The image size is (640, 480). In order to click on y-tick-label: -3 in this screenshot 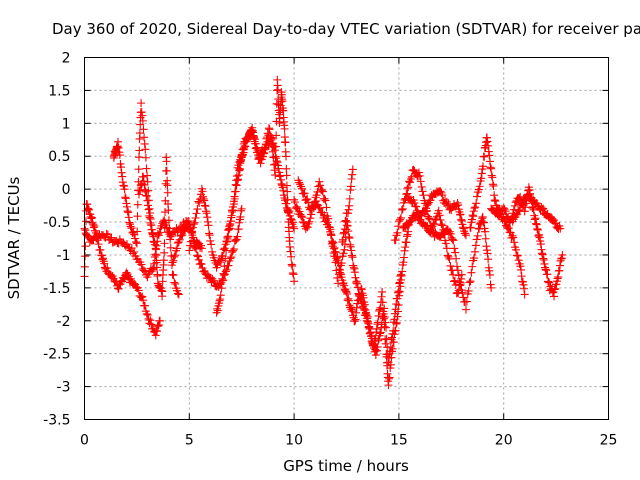, I will do `click(64, 388)`.